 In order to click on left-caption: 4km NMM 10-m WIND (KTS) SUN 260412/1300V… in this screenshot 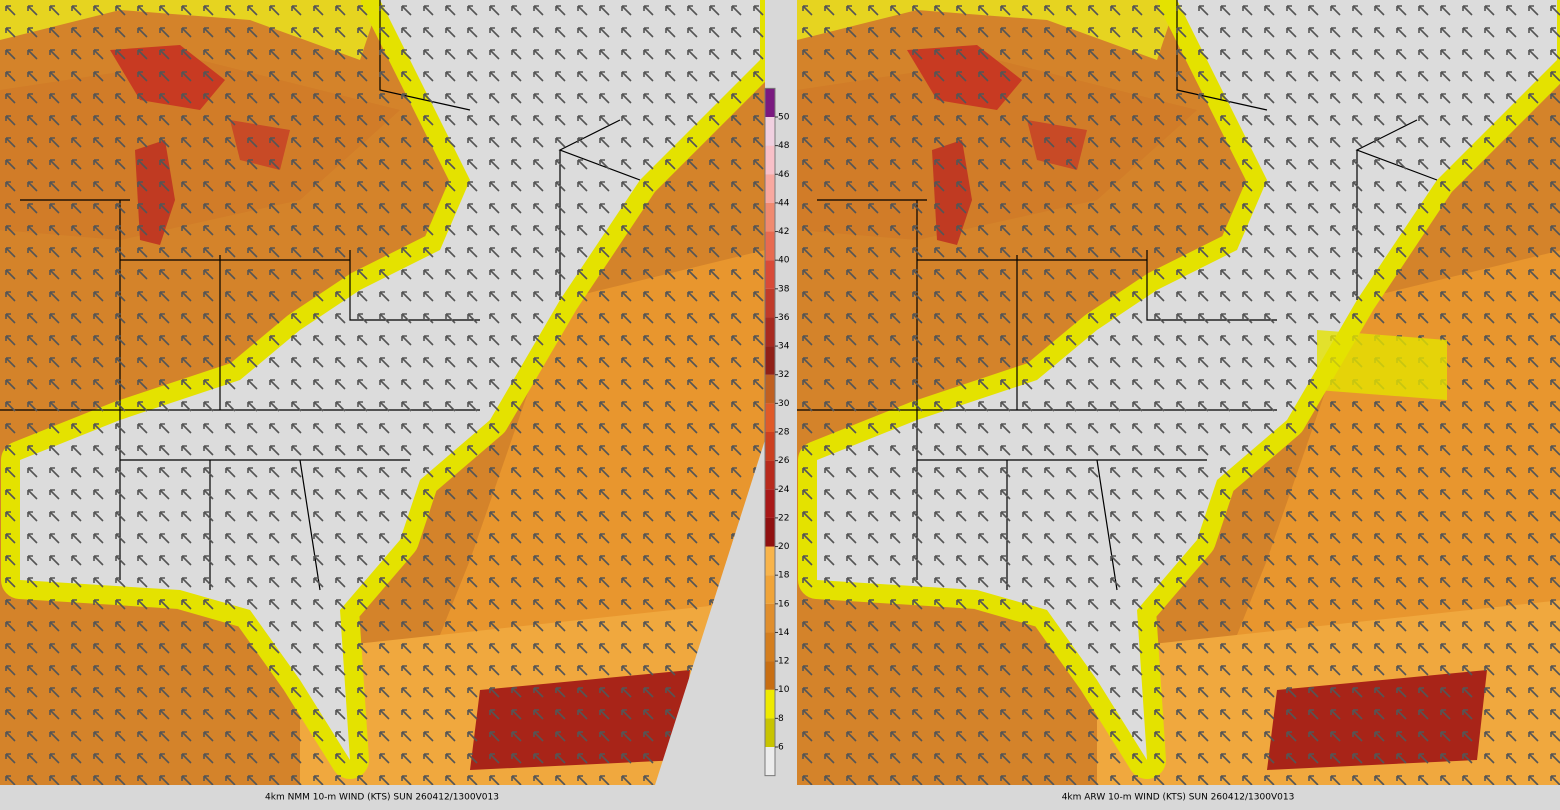, I will do `click(382, 798)`.